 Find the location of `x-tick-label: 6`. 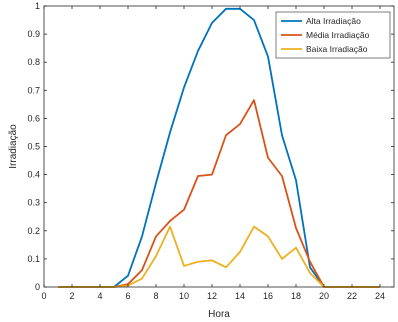

x-tick-label: 6 is located at coordinates (127, 296).